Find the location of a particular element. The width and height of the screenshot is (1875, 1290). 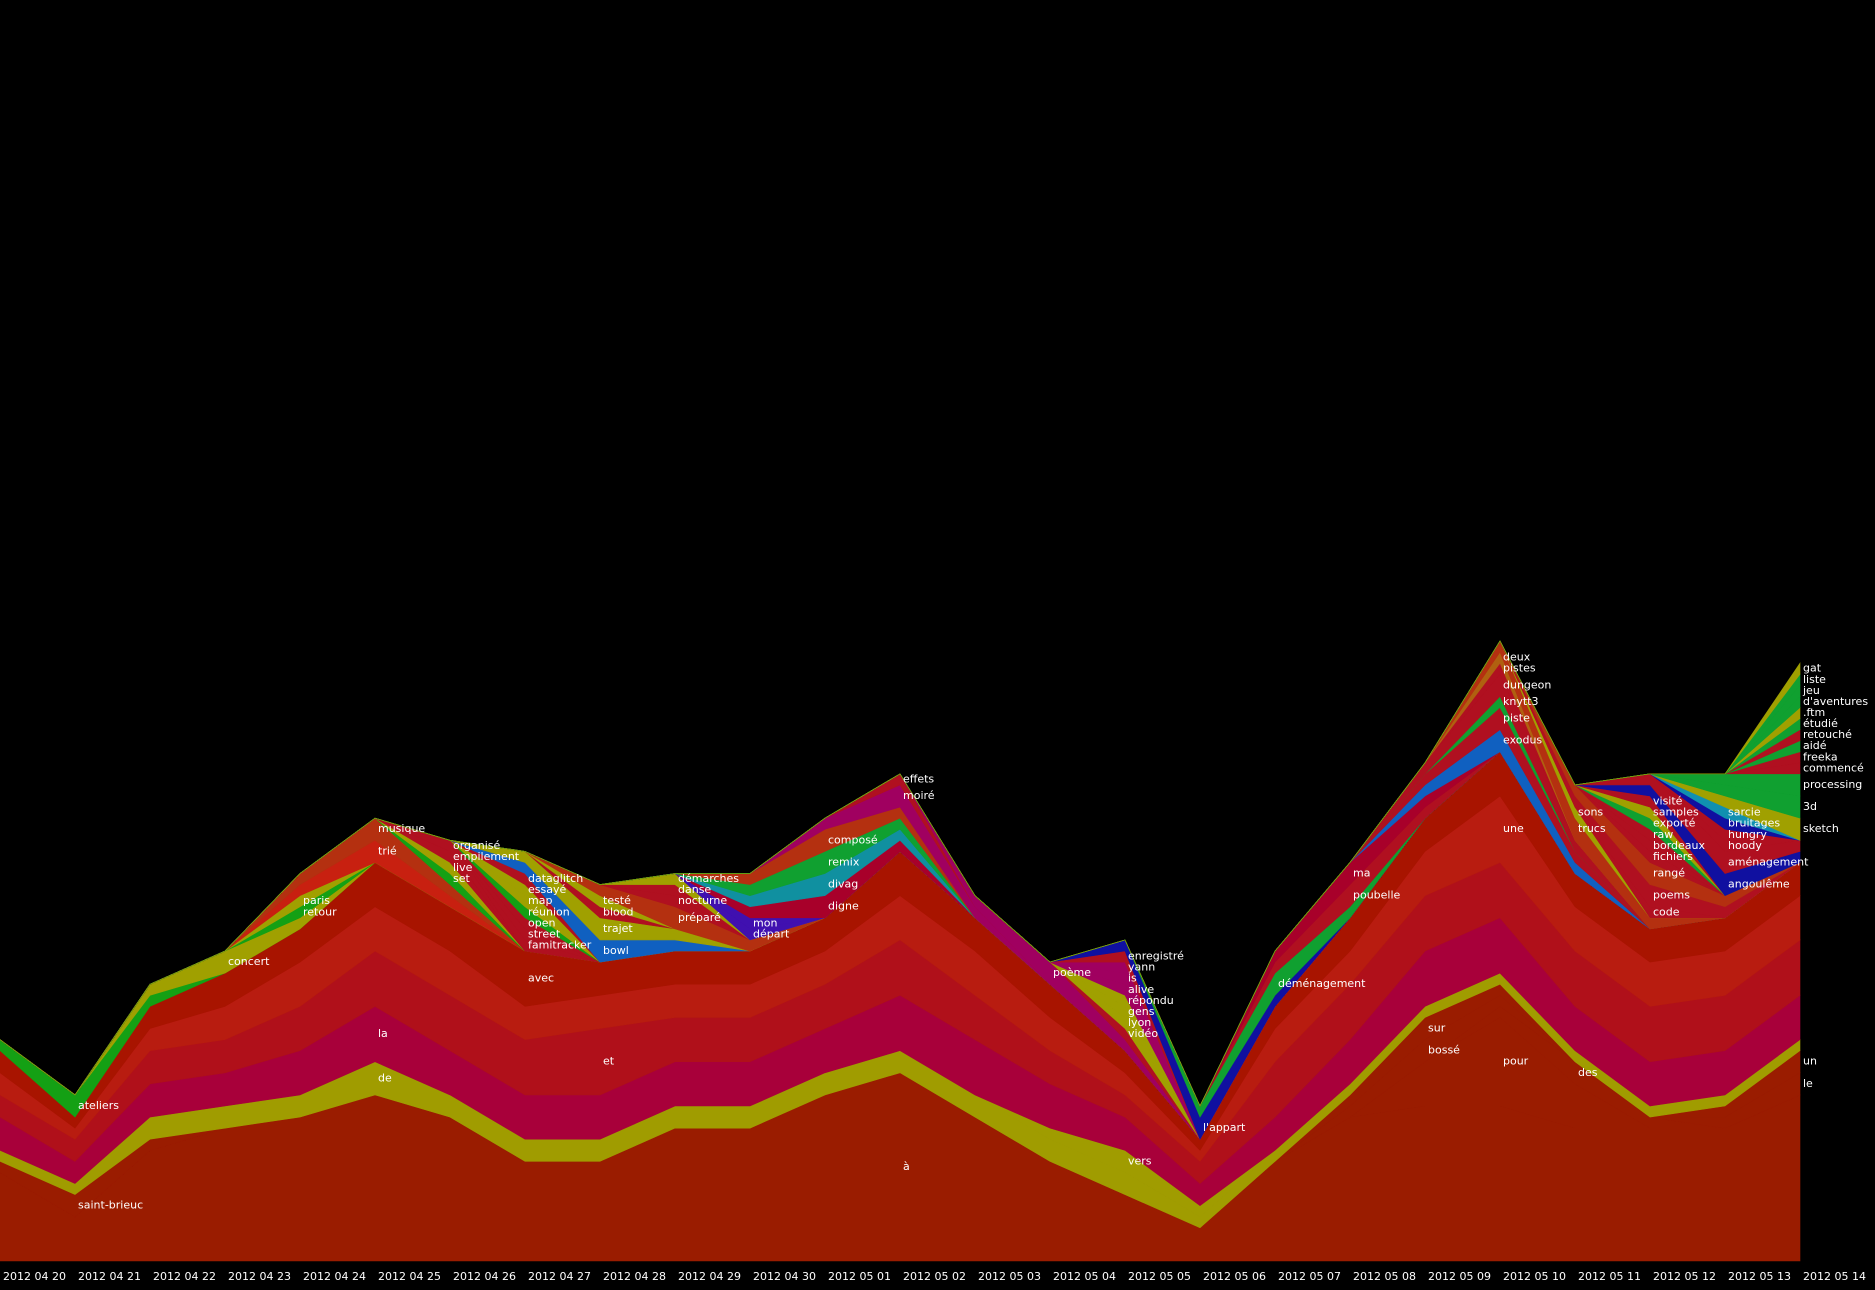

word-label: freeka is located at coordinates (1820, 756).